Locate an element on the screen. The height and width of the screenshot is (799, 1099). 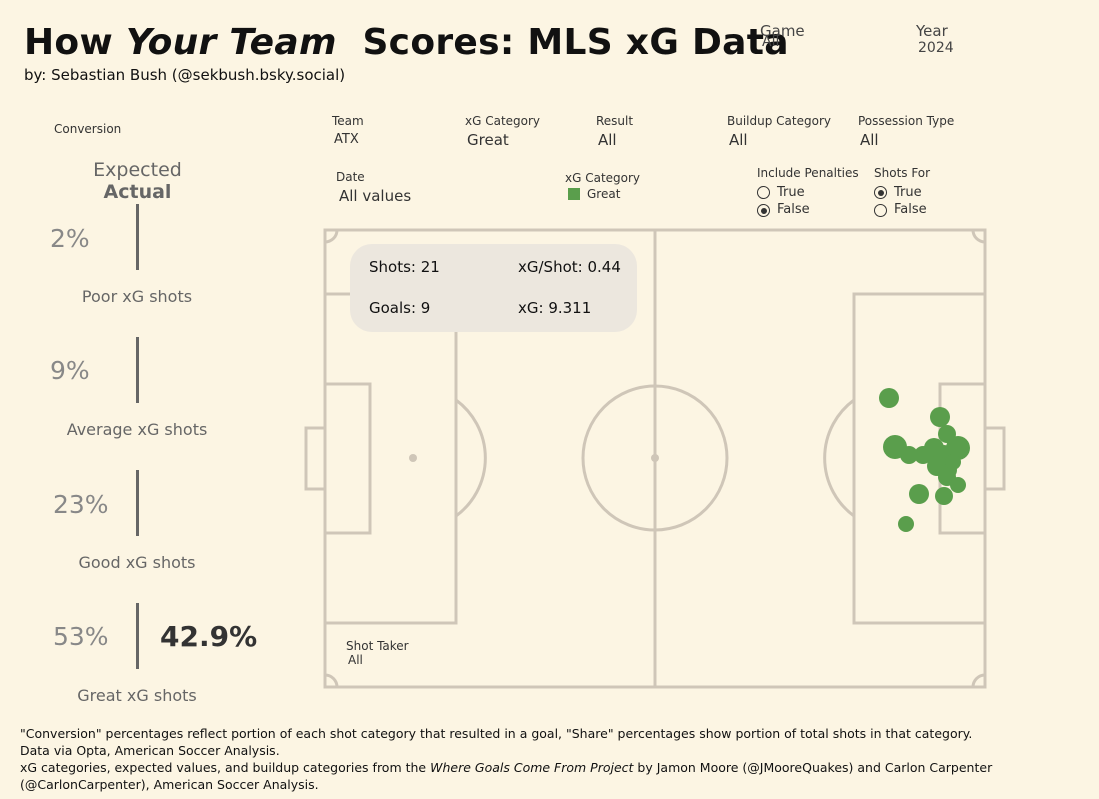
possession-type-filter-label: Possession Type is located at coordinates (906, 121).